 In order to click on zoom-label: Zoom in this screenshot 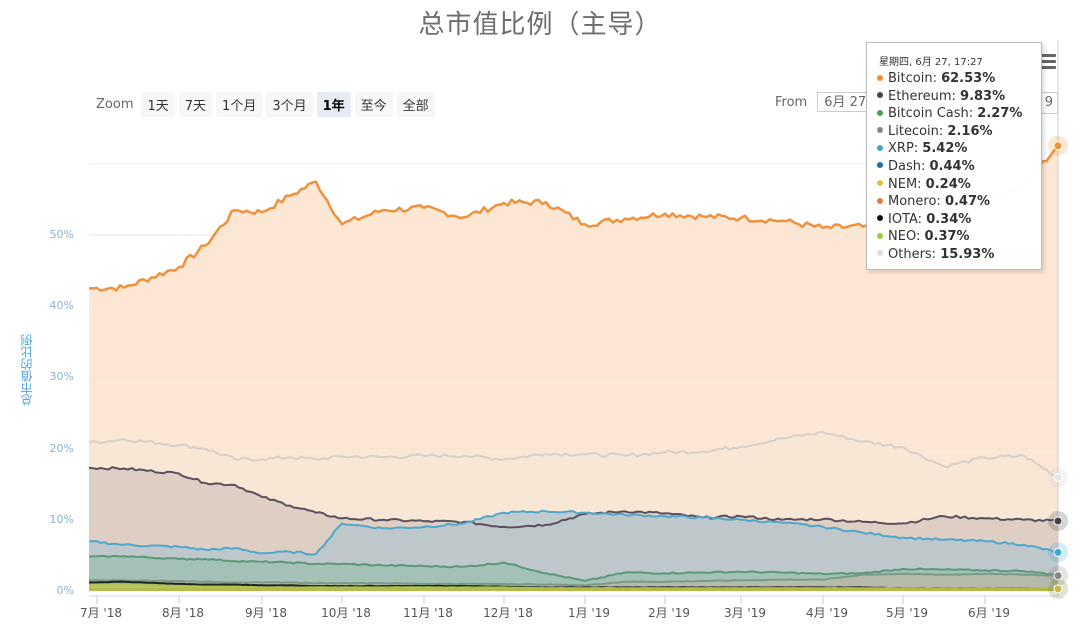, I will do `click(115, 104)`.